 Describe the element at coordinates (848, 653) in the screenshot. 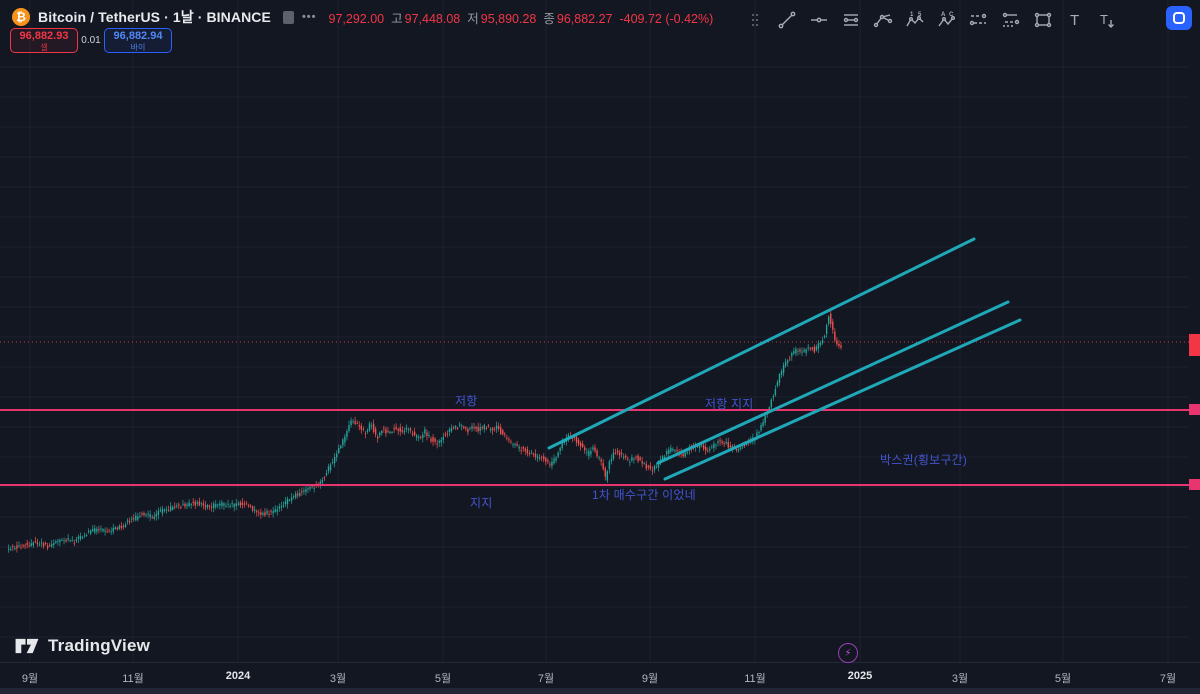

I see `events-lightning-icon: ⚡` at that location.